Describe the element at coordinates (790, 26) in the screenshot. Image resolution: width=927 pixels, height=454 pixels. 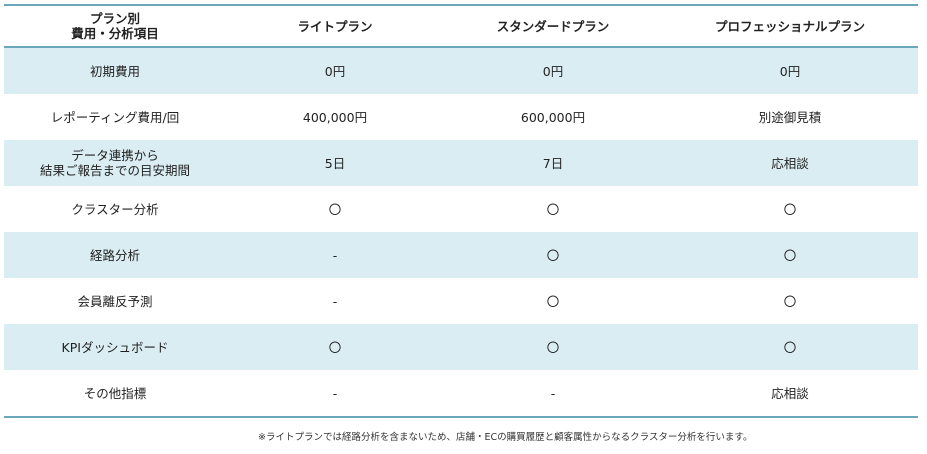
I see `header-professional-plan: プロフェッショナルプラン` at that location.